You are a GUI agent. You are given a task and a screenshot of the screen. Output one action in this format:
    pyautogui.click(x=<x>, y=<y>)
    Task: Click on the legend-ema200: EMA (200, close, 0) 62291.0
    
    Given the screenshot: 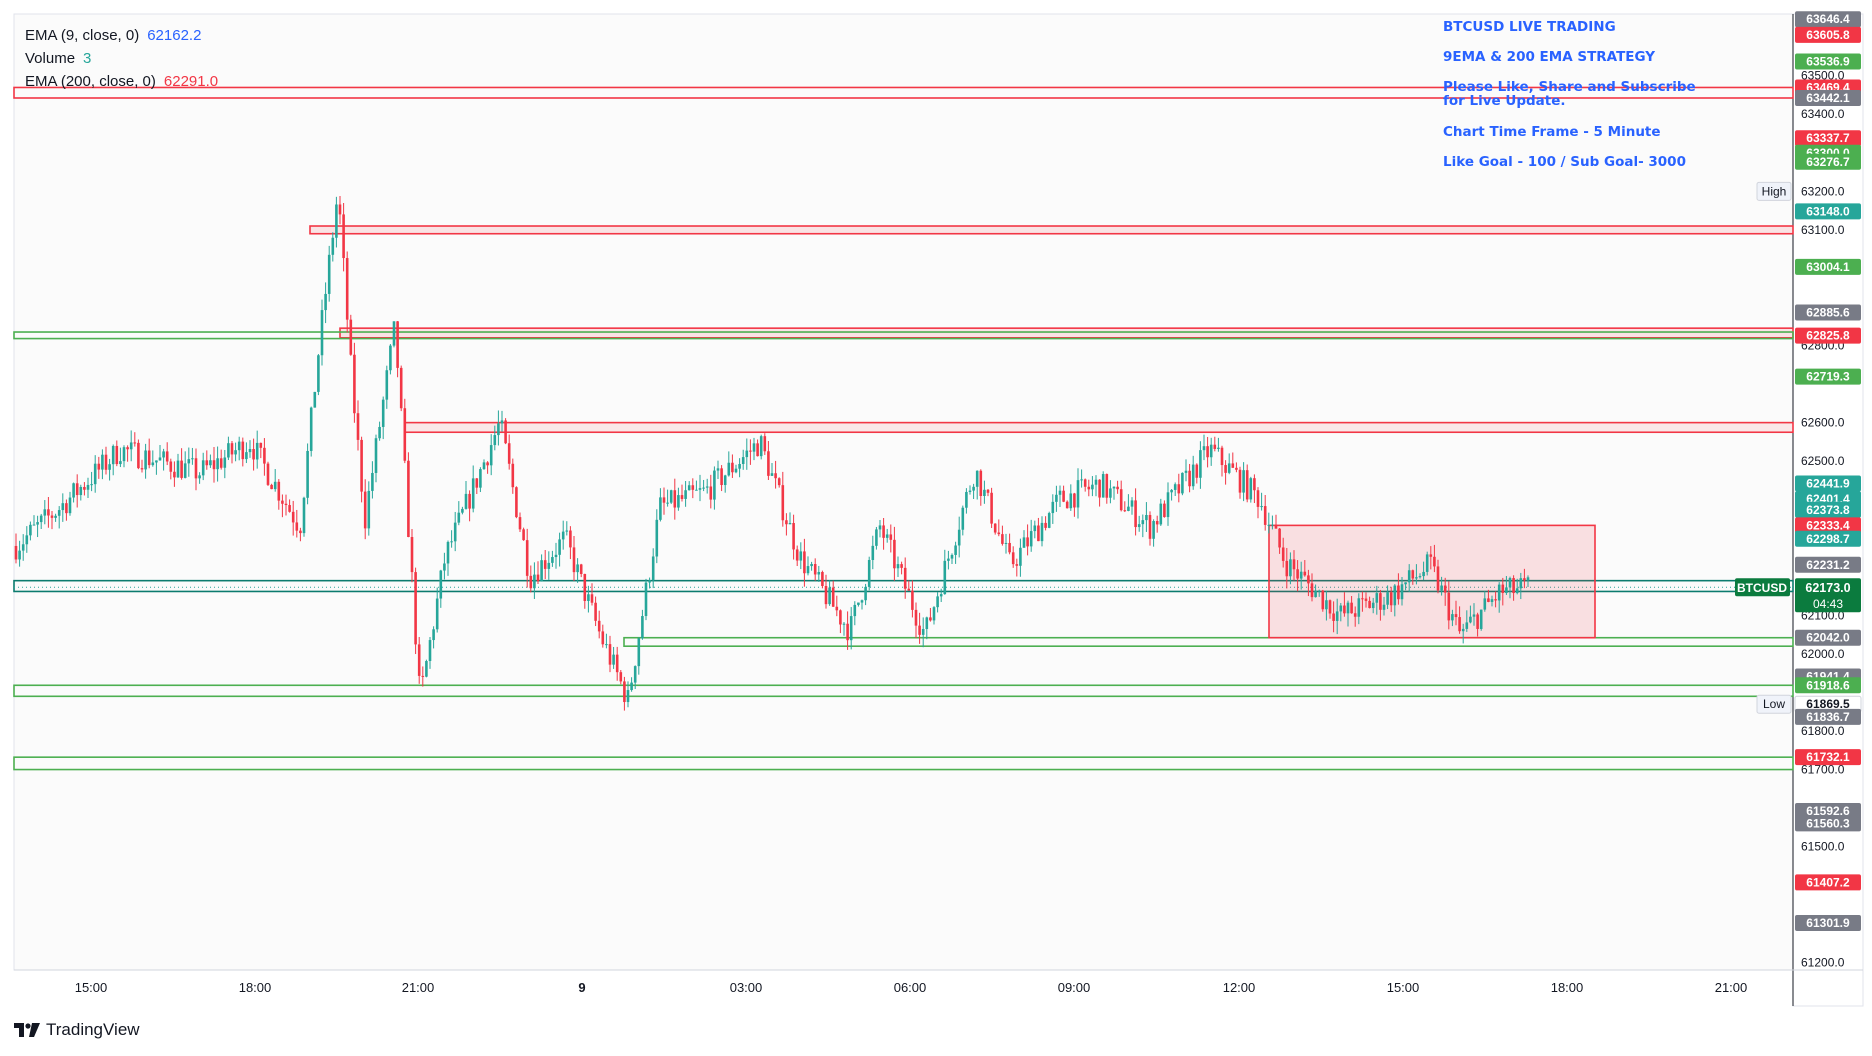 What is the action you would take?
    pyautogui.click(x=121, y=81)
    